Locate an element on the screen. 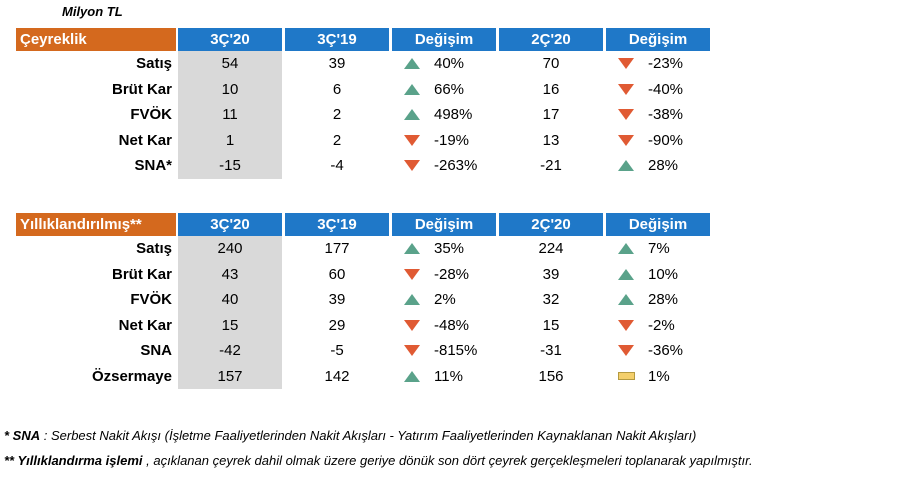  change-value: 7% is located at coordinates (659, 249).